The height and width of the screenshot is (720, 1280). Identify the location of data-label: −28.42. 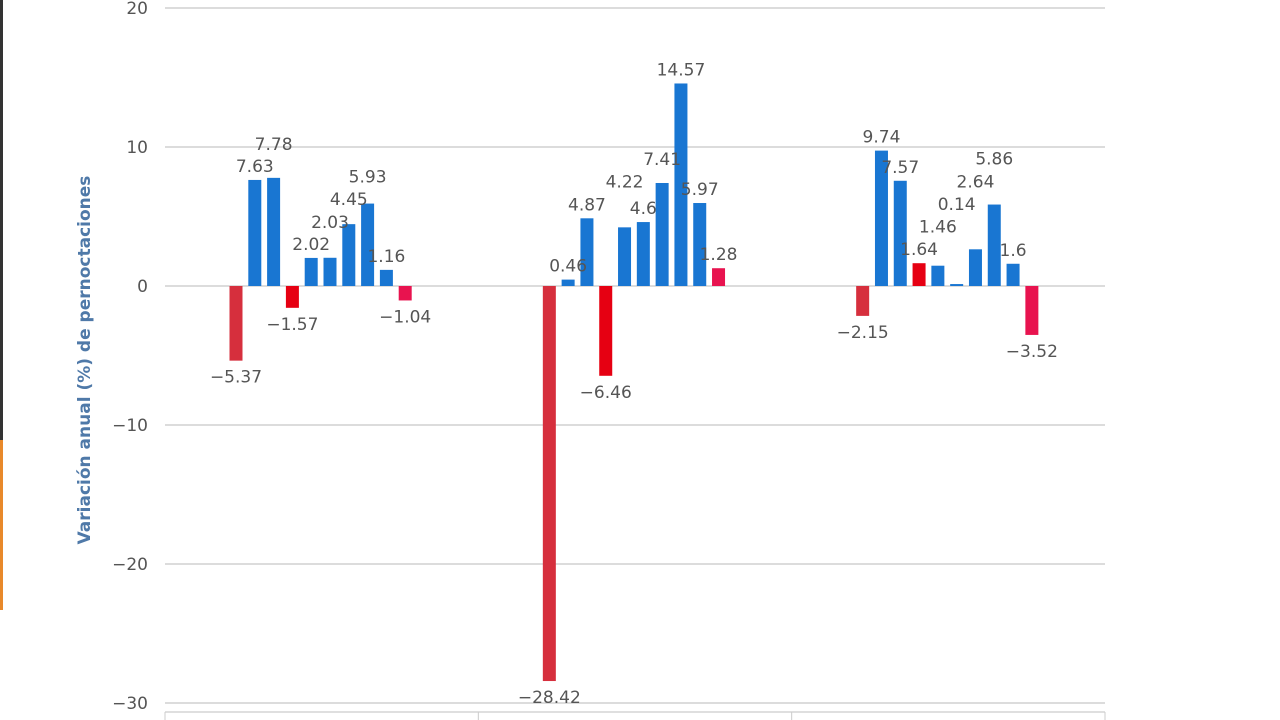
(549, 698).